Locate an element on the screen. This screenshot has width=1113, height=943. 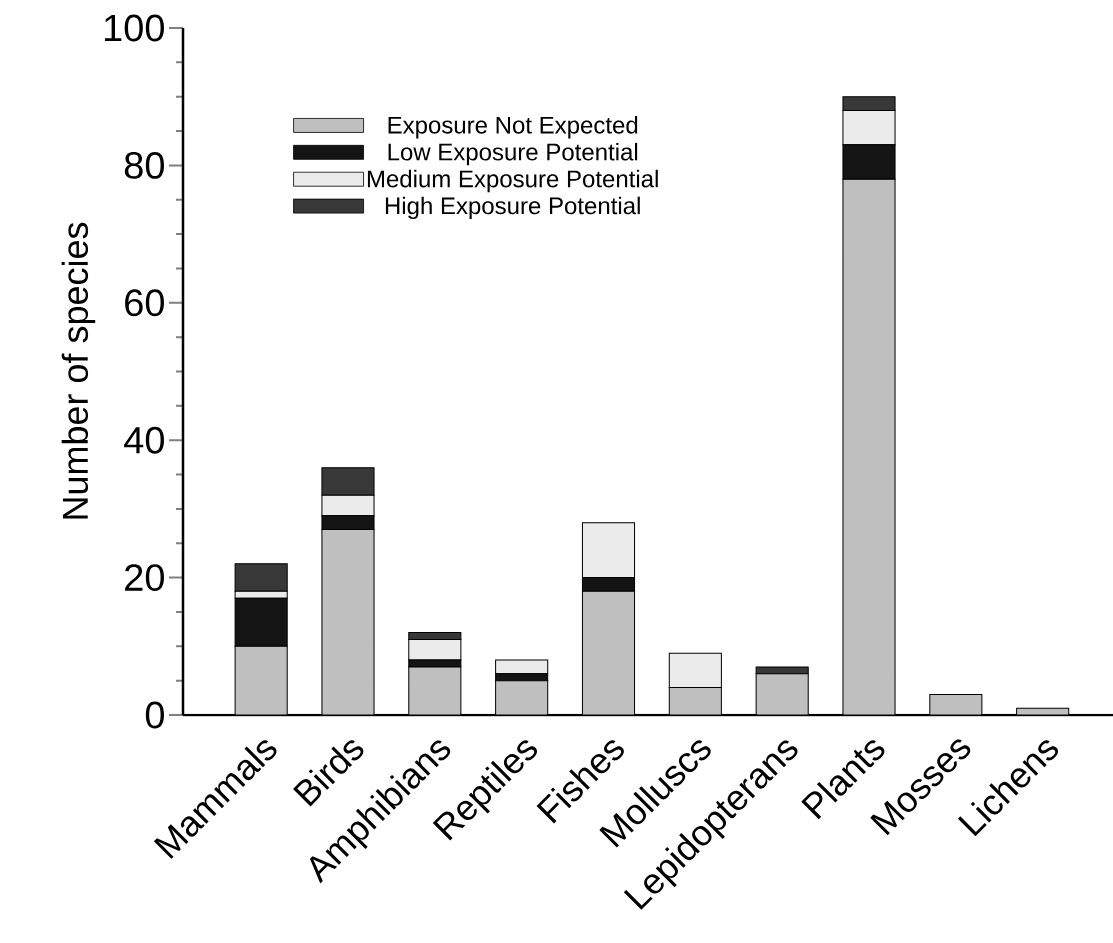
legend-label: Low Exposure Potential is located at coordinates (513, 154).